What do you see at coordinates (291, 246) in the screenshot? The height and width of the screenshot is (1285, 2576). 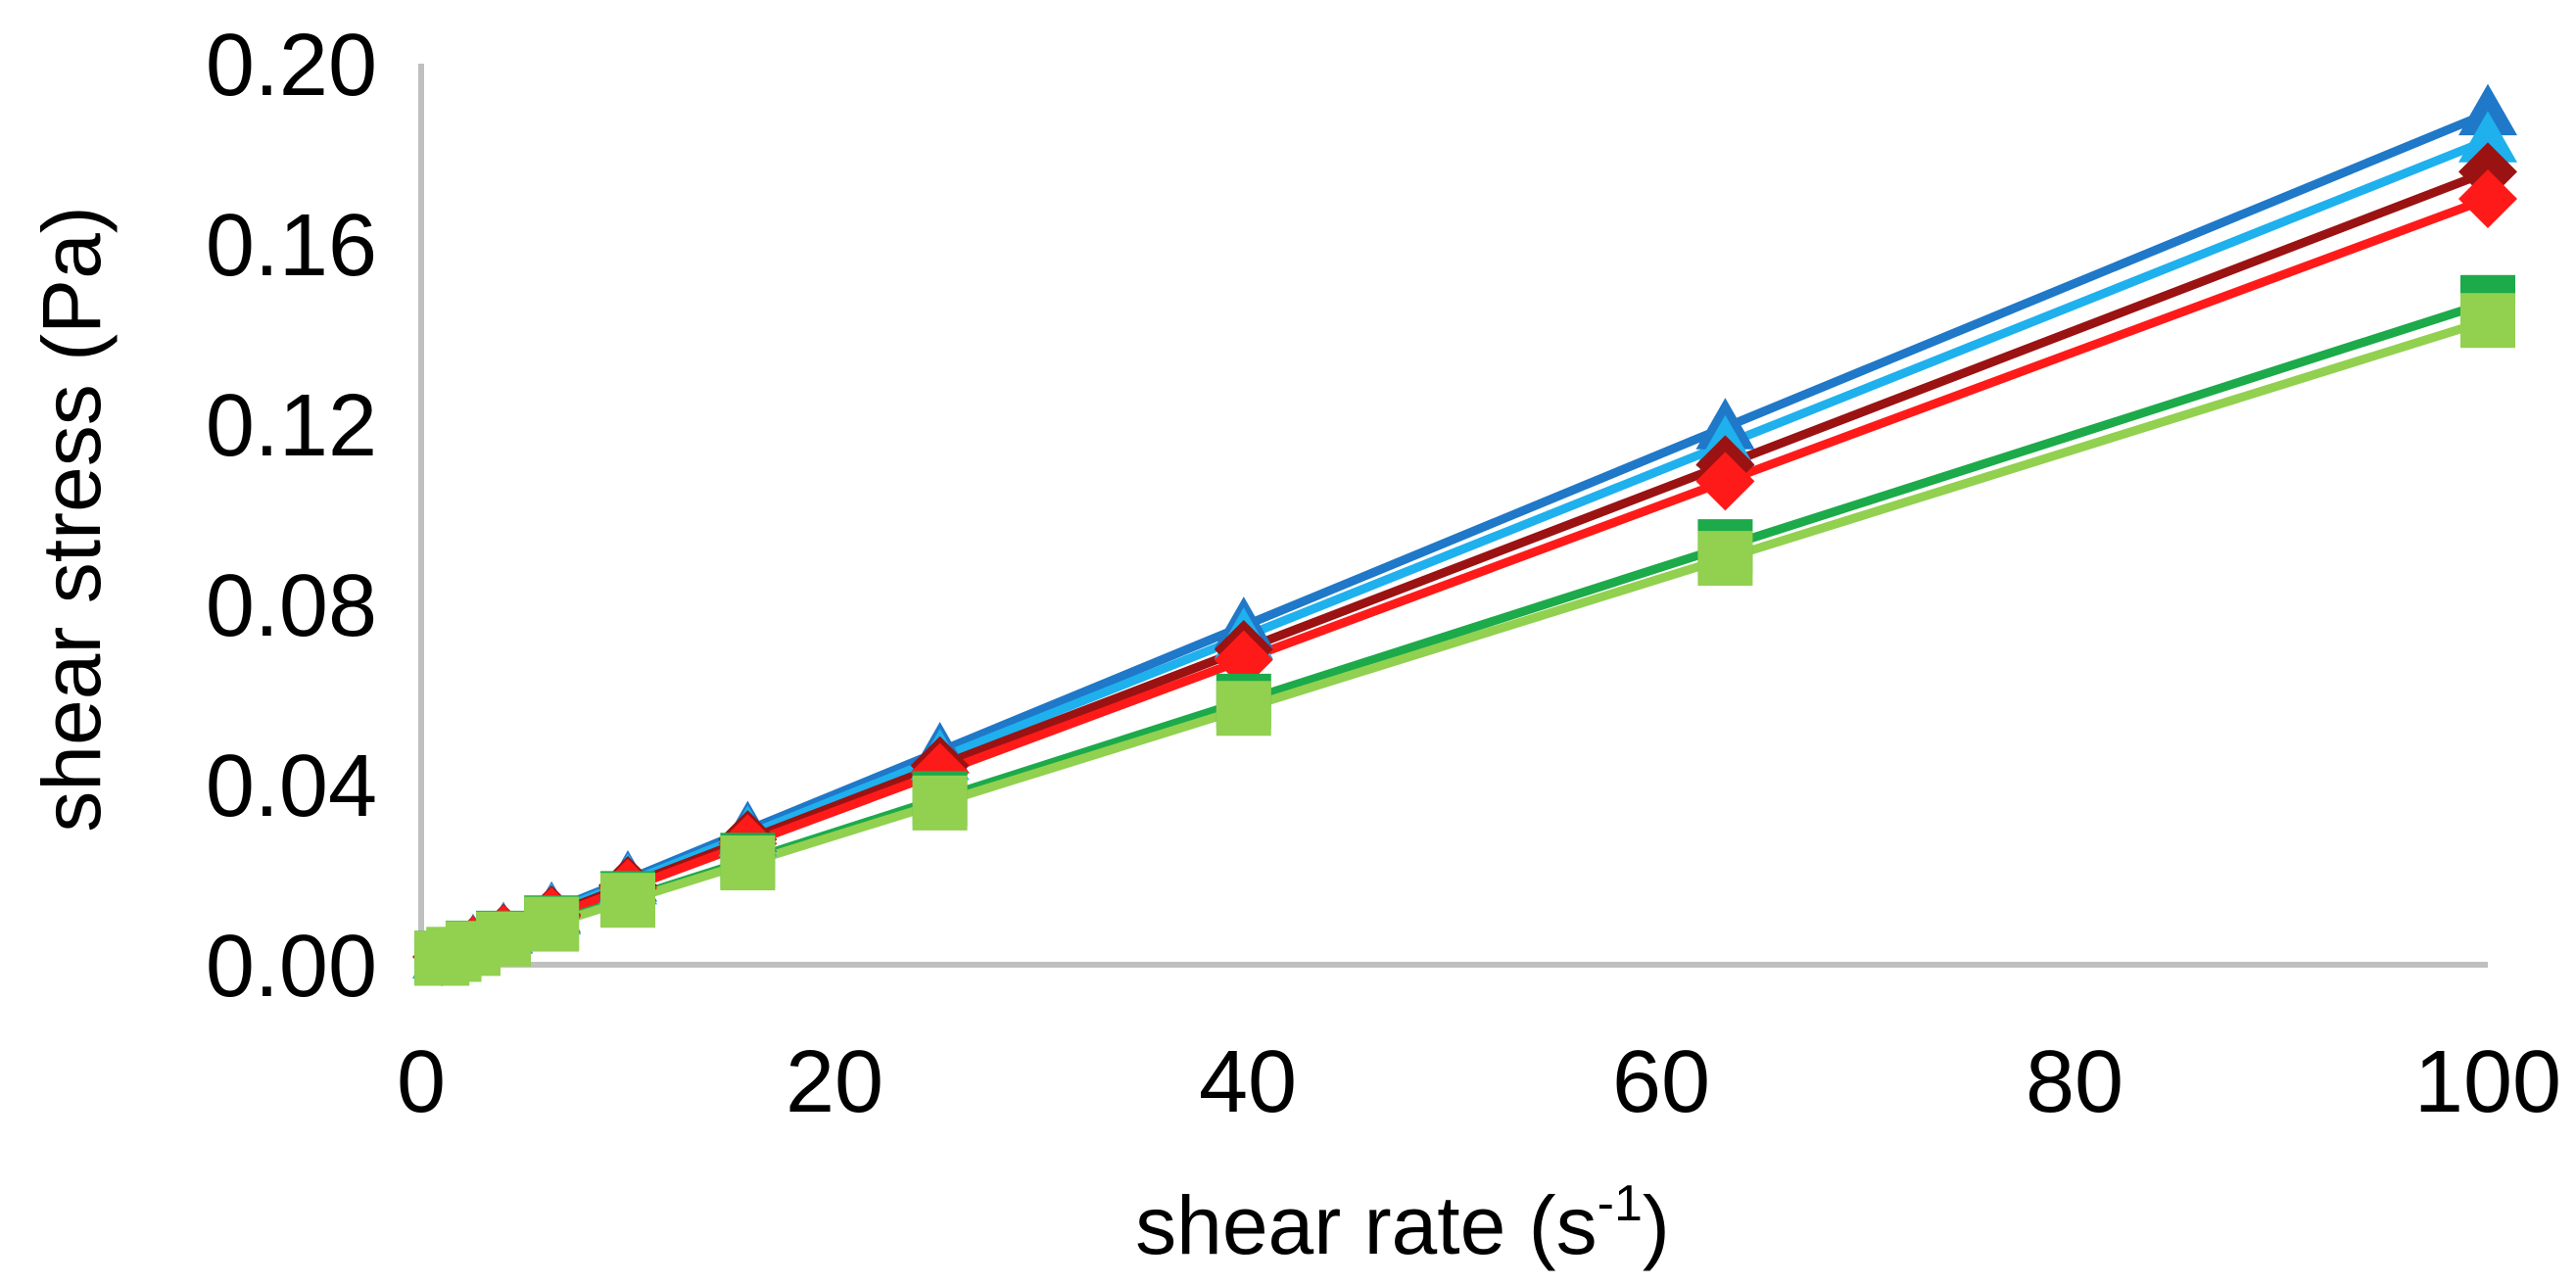 I see `y-tick-label: 0.16` at bounding box center [291, 246].